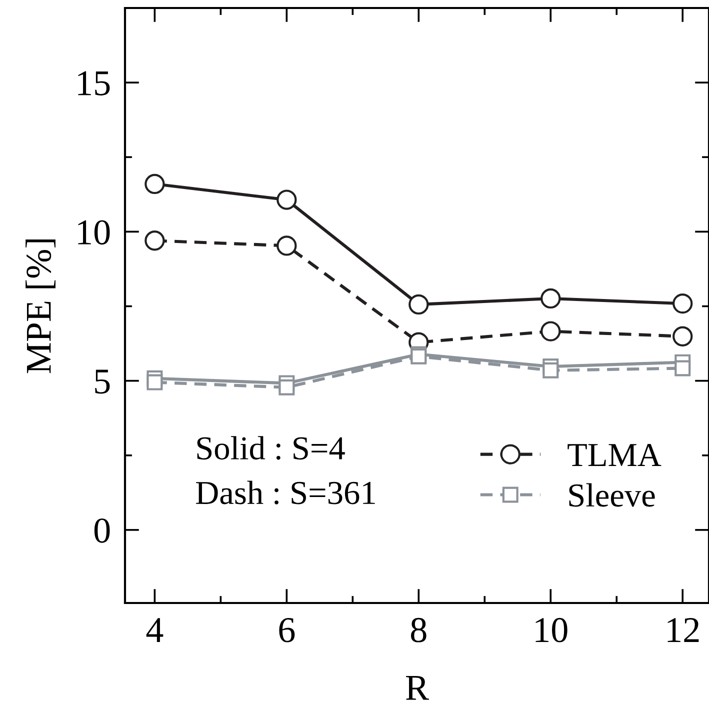 The height and width of the screenshot is (709, 709). What do you see at coordinates (94, 83) in the screenshot?
I see `y-tick-label: 15` at bounding box center [94, 83].